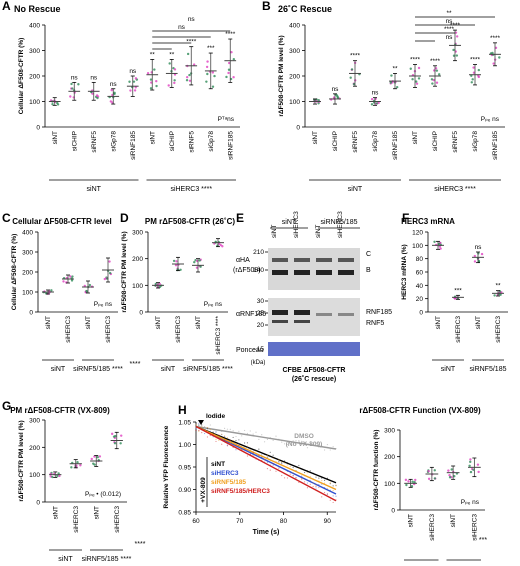 This screenshot has height=566, width=520. I want to click on significance-label: ****, so click(191, 42).